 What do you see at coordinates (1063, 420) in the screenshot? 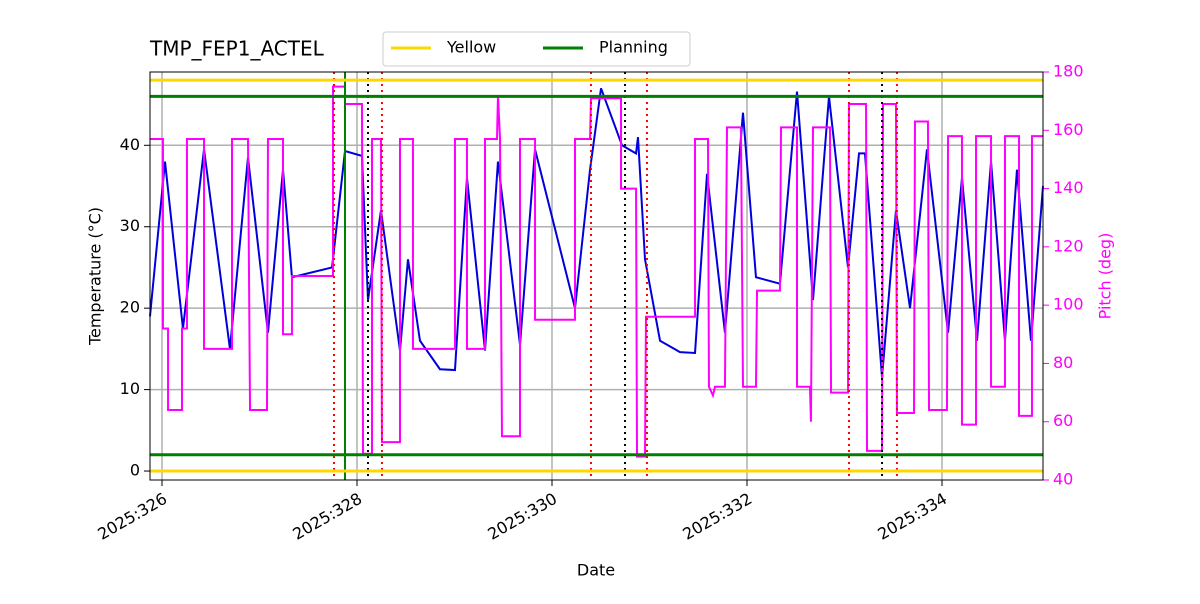
I see `y2-tick-label: 60` at bounding box center [1063, 420].